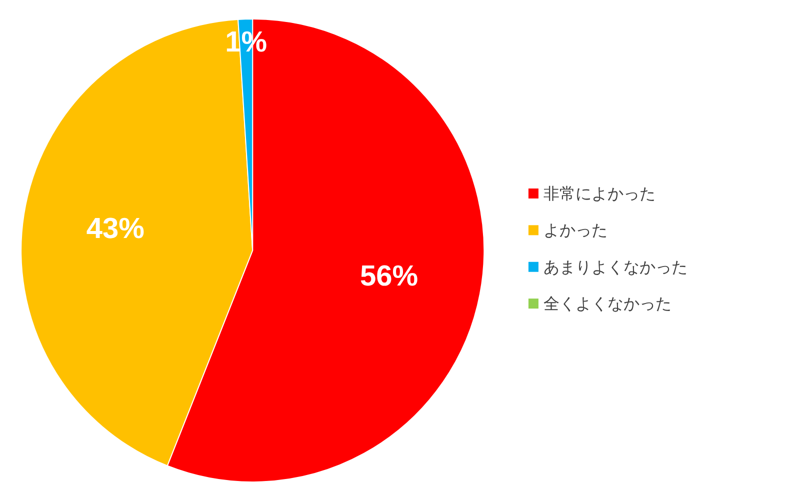  I want to click on legend-label: 非常によかった, so click(599, 193).